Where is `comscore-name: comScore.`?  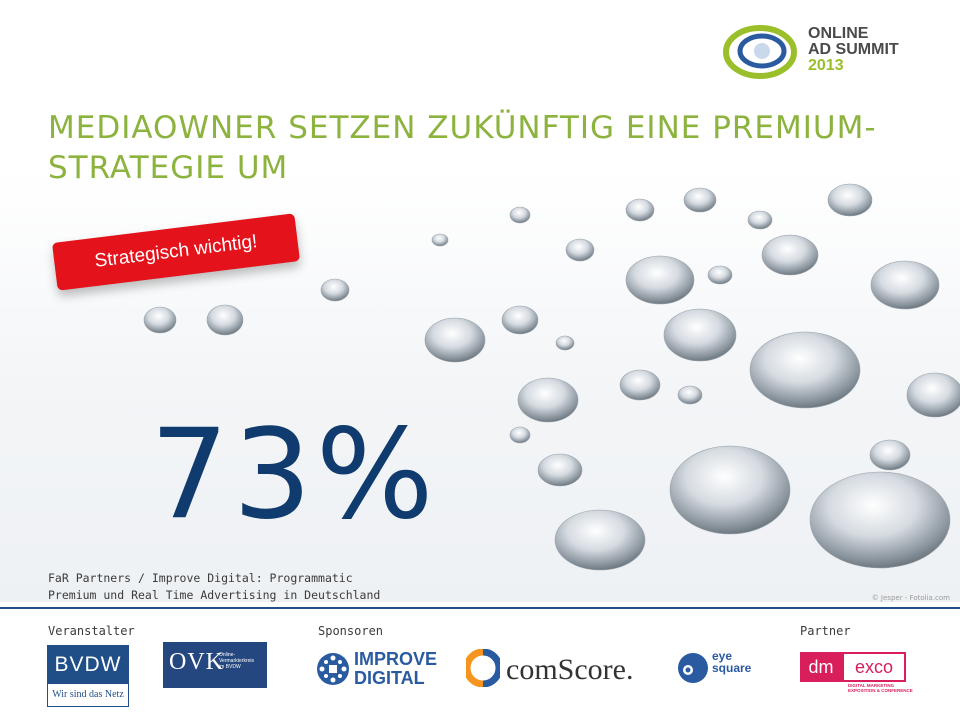
comscore-name: comScore. is located at coordinates (570, 669).